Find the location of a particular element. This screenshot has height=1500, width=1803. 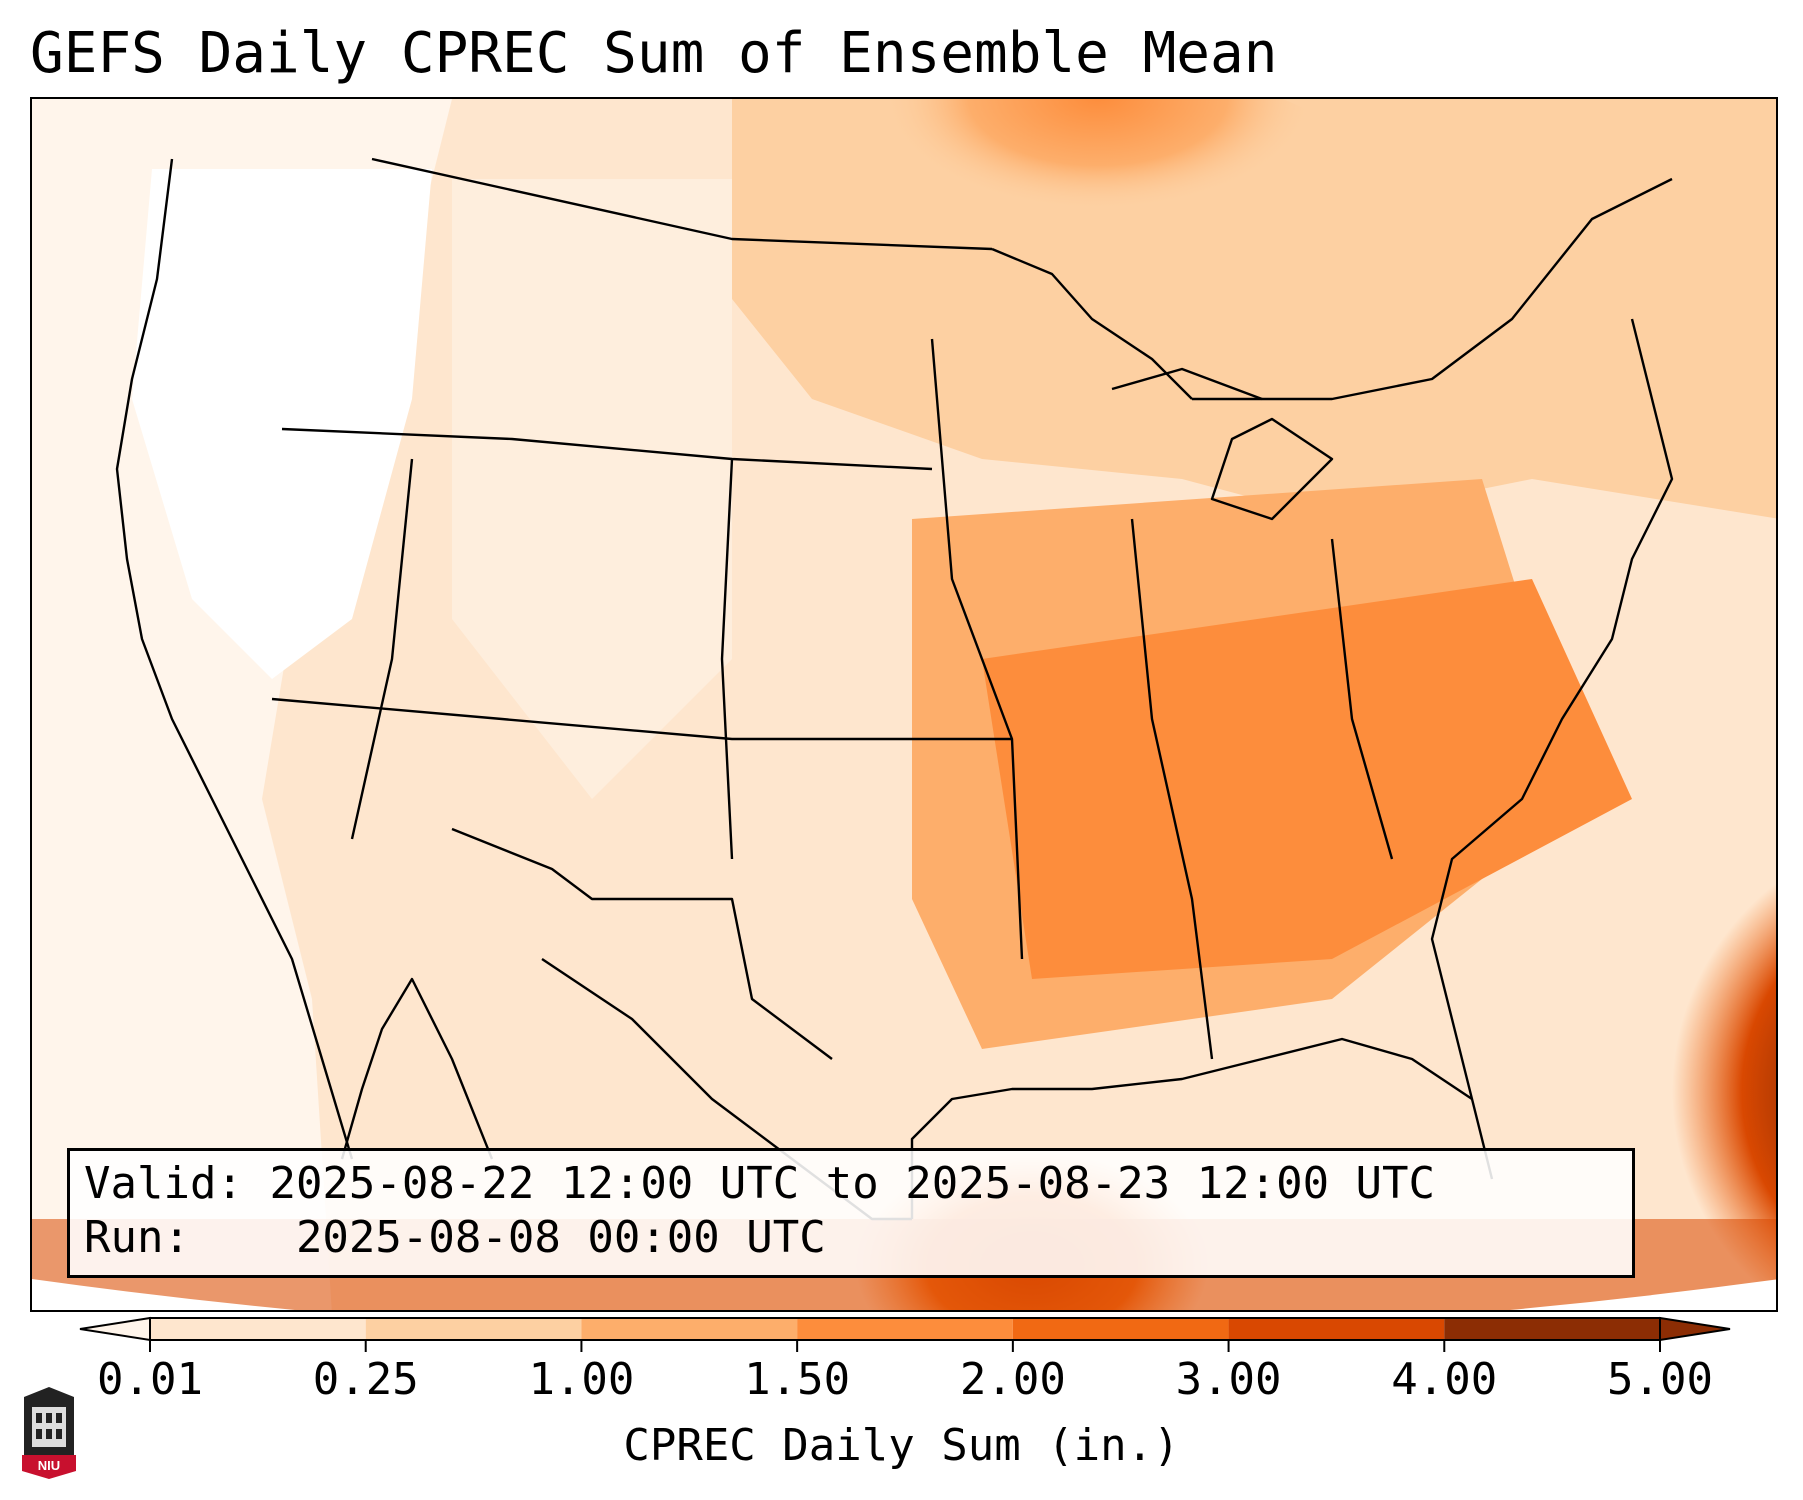

valid-label: Valid: is located at coordinates (163, 1183).